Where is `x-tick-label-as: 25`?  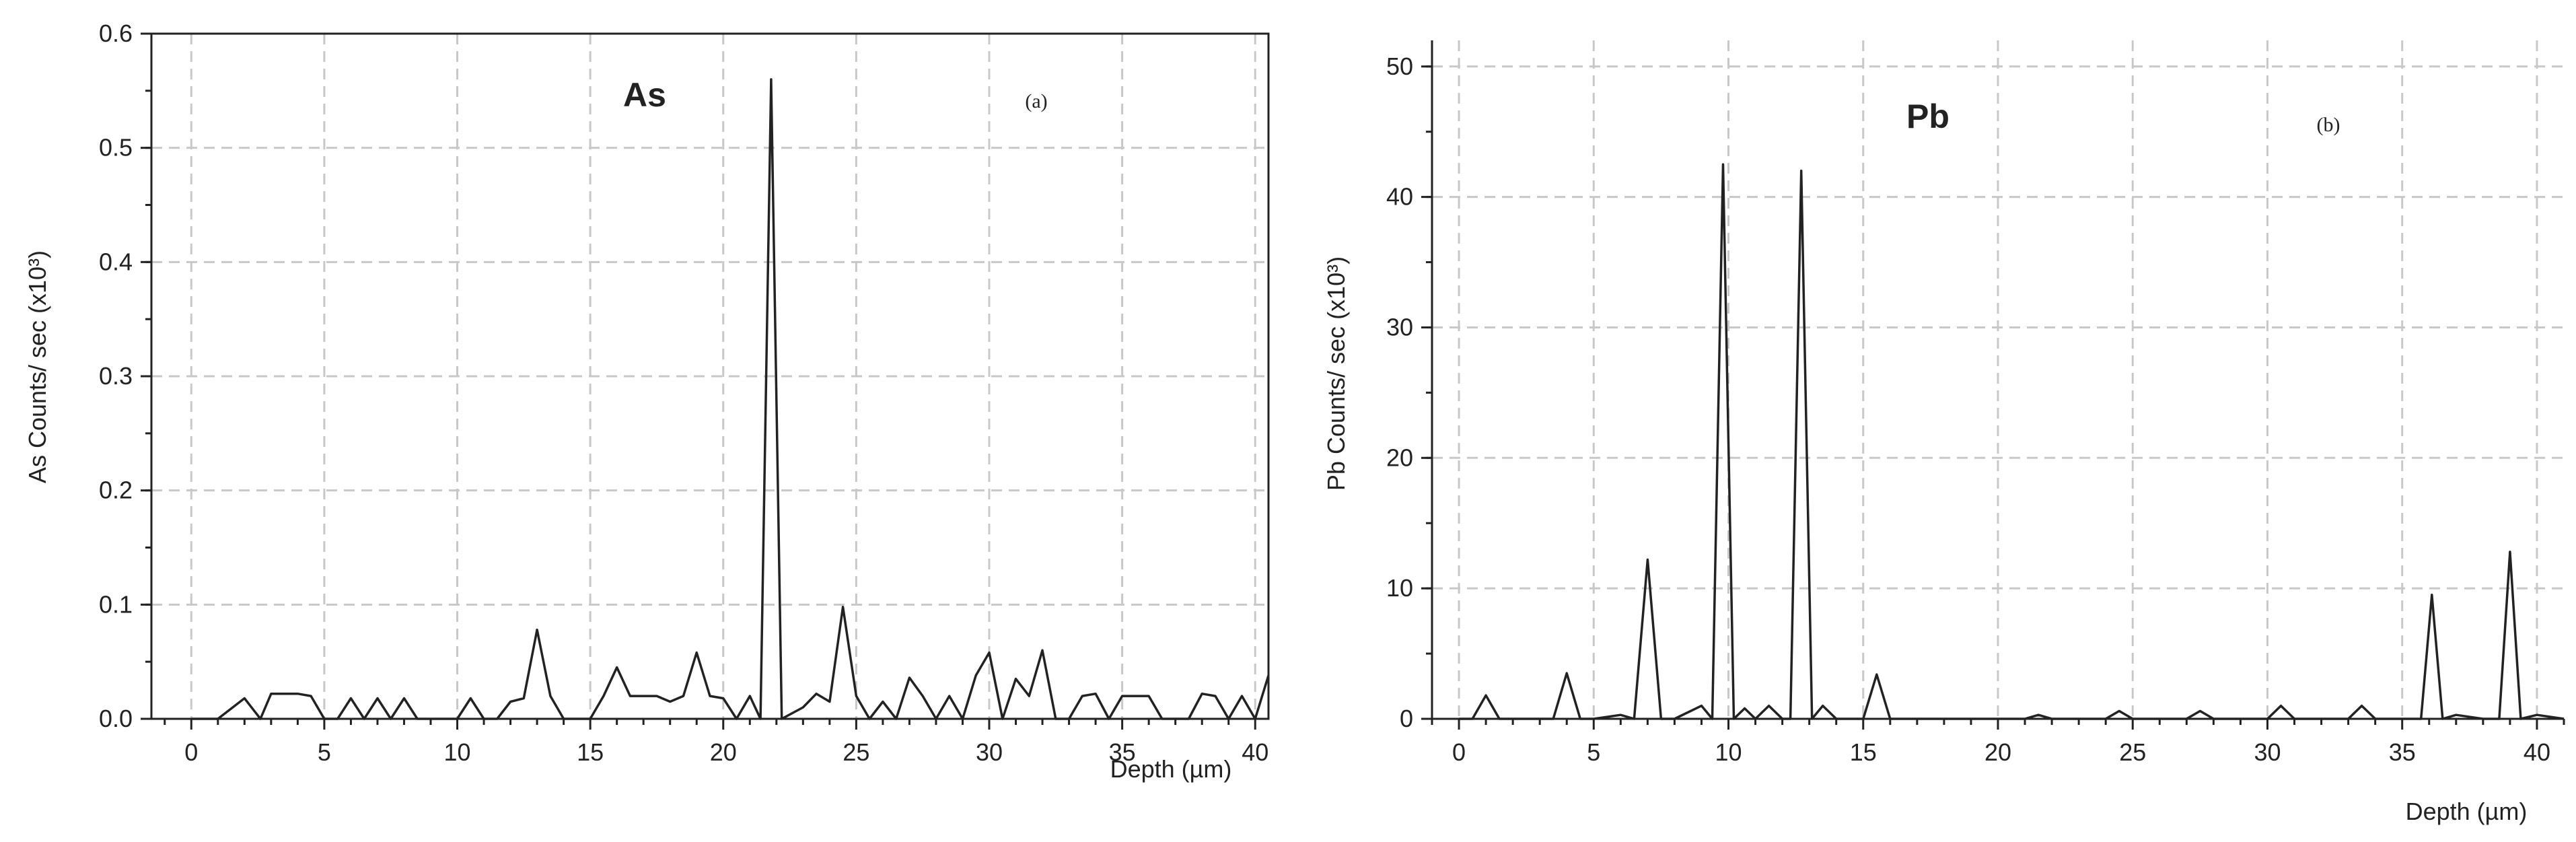 x-tick-label-as: 25 is located at coordinates (856, 752).